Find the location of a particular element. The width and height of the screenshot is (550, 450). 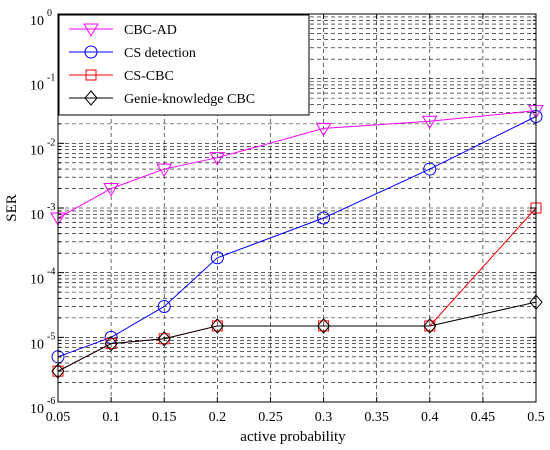

legend-label: CS detection is located at coordinates (160, 53).